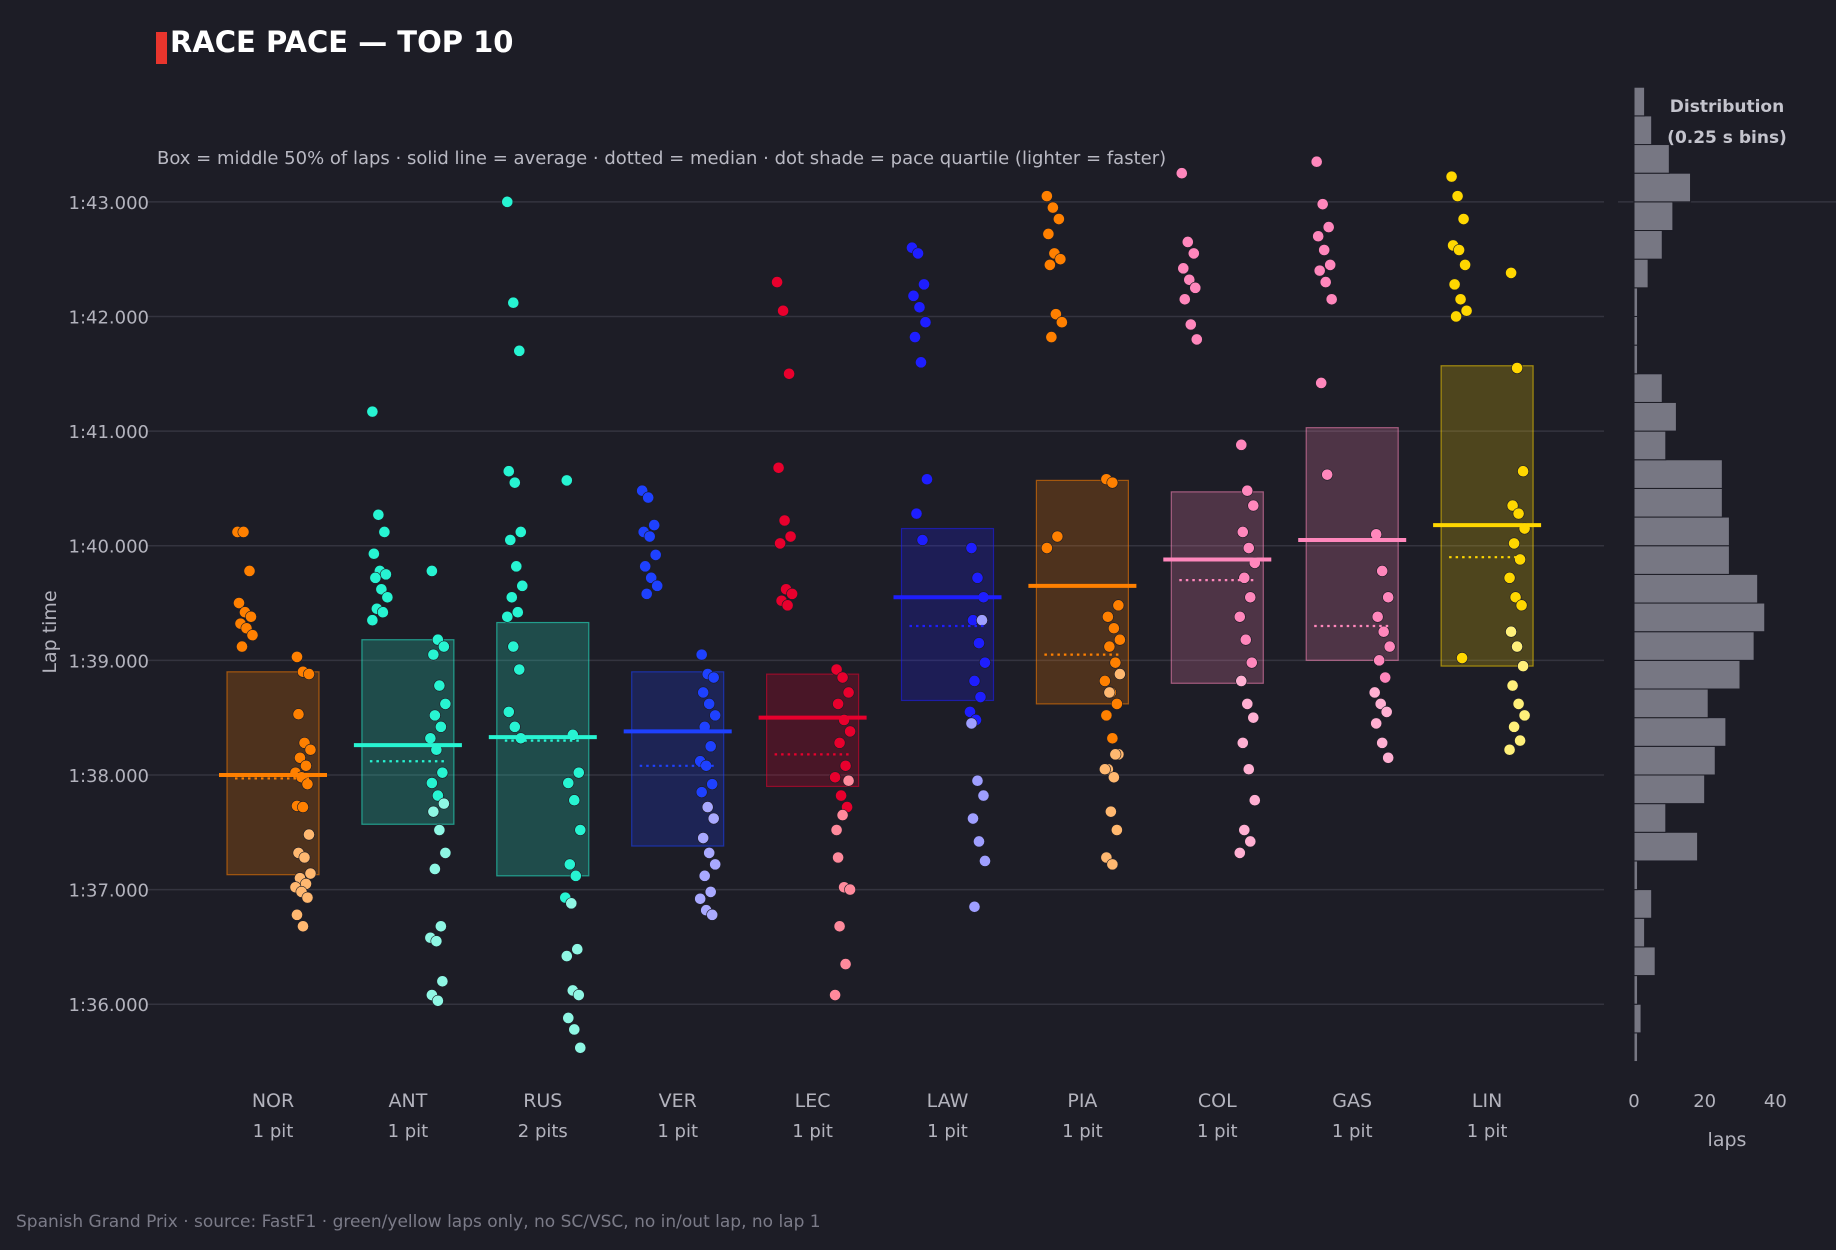 This screenshot has width=1836, height=1250. What do you see at coordinates (543, 749) in the screenshot?
I see `iqr-box` at bounding box center [543, 749].